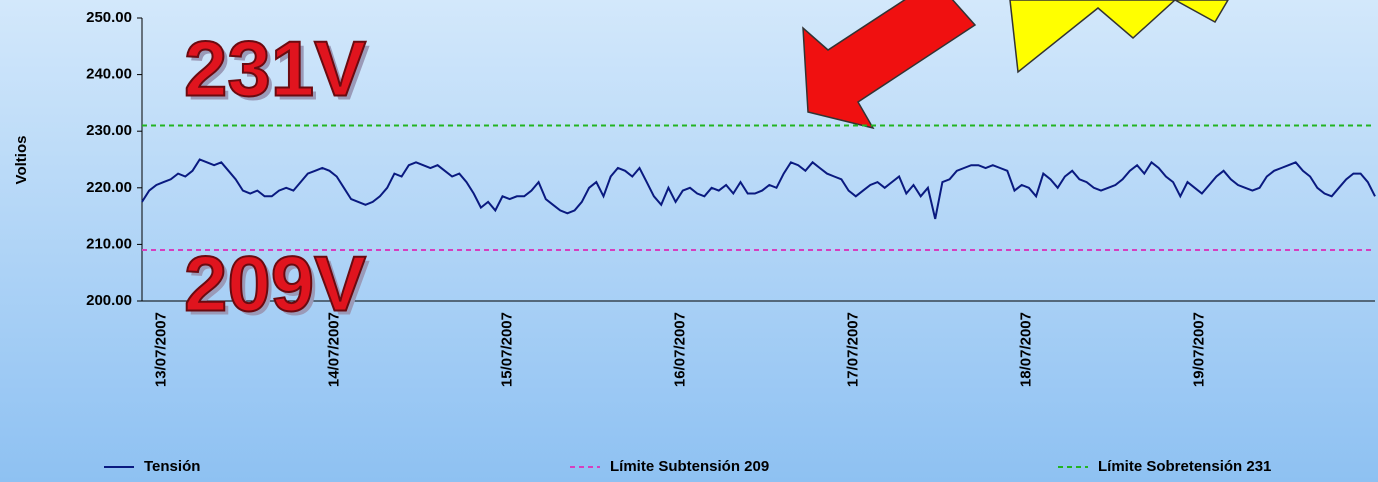 The width and height of the screenshot is (1378, 482). What do you see at coordinates (21, 160) in the screenshot?
I see `y-axis-label: Voltios` at bounding box center [21, 160].